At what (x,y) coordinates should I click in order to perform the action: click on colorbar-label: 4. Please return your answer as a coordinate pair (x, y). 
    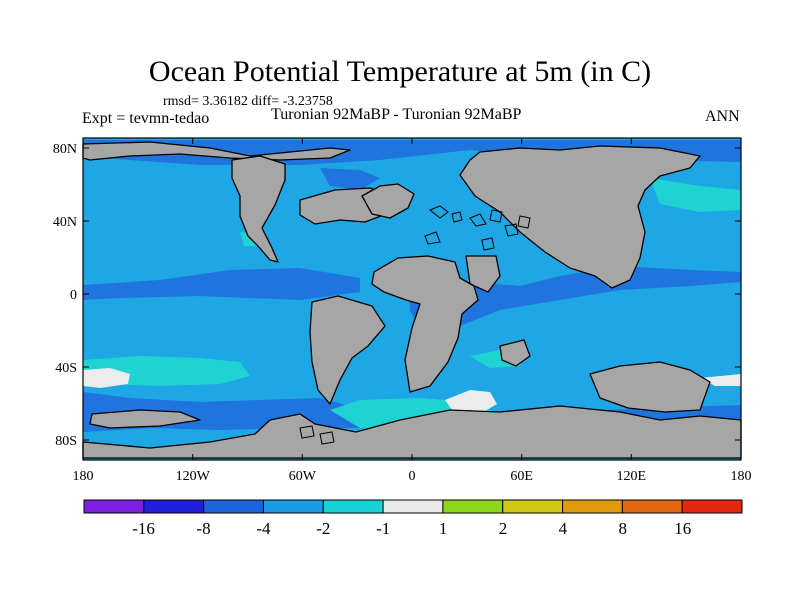
    Looking at the image, I should click on (563, 528).